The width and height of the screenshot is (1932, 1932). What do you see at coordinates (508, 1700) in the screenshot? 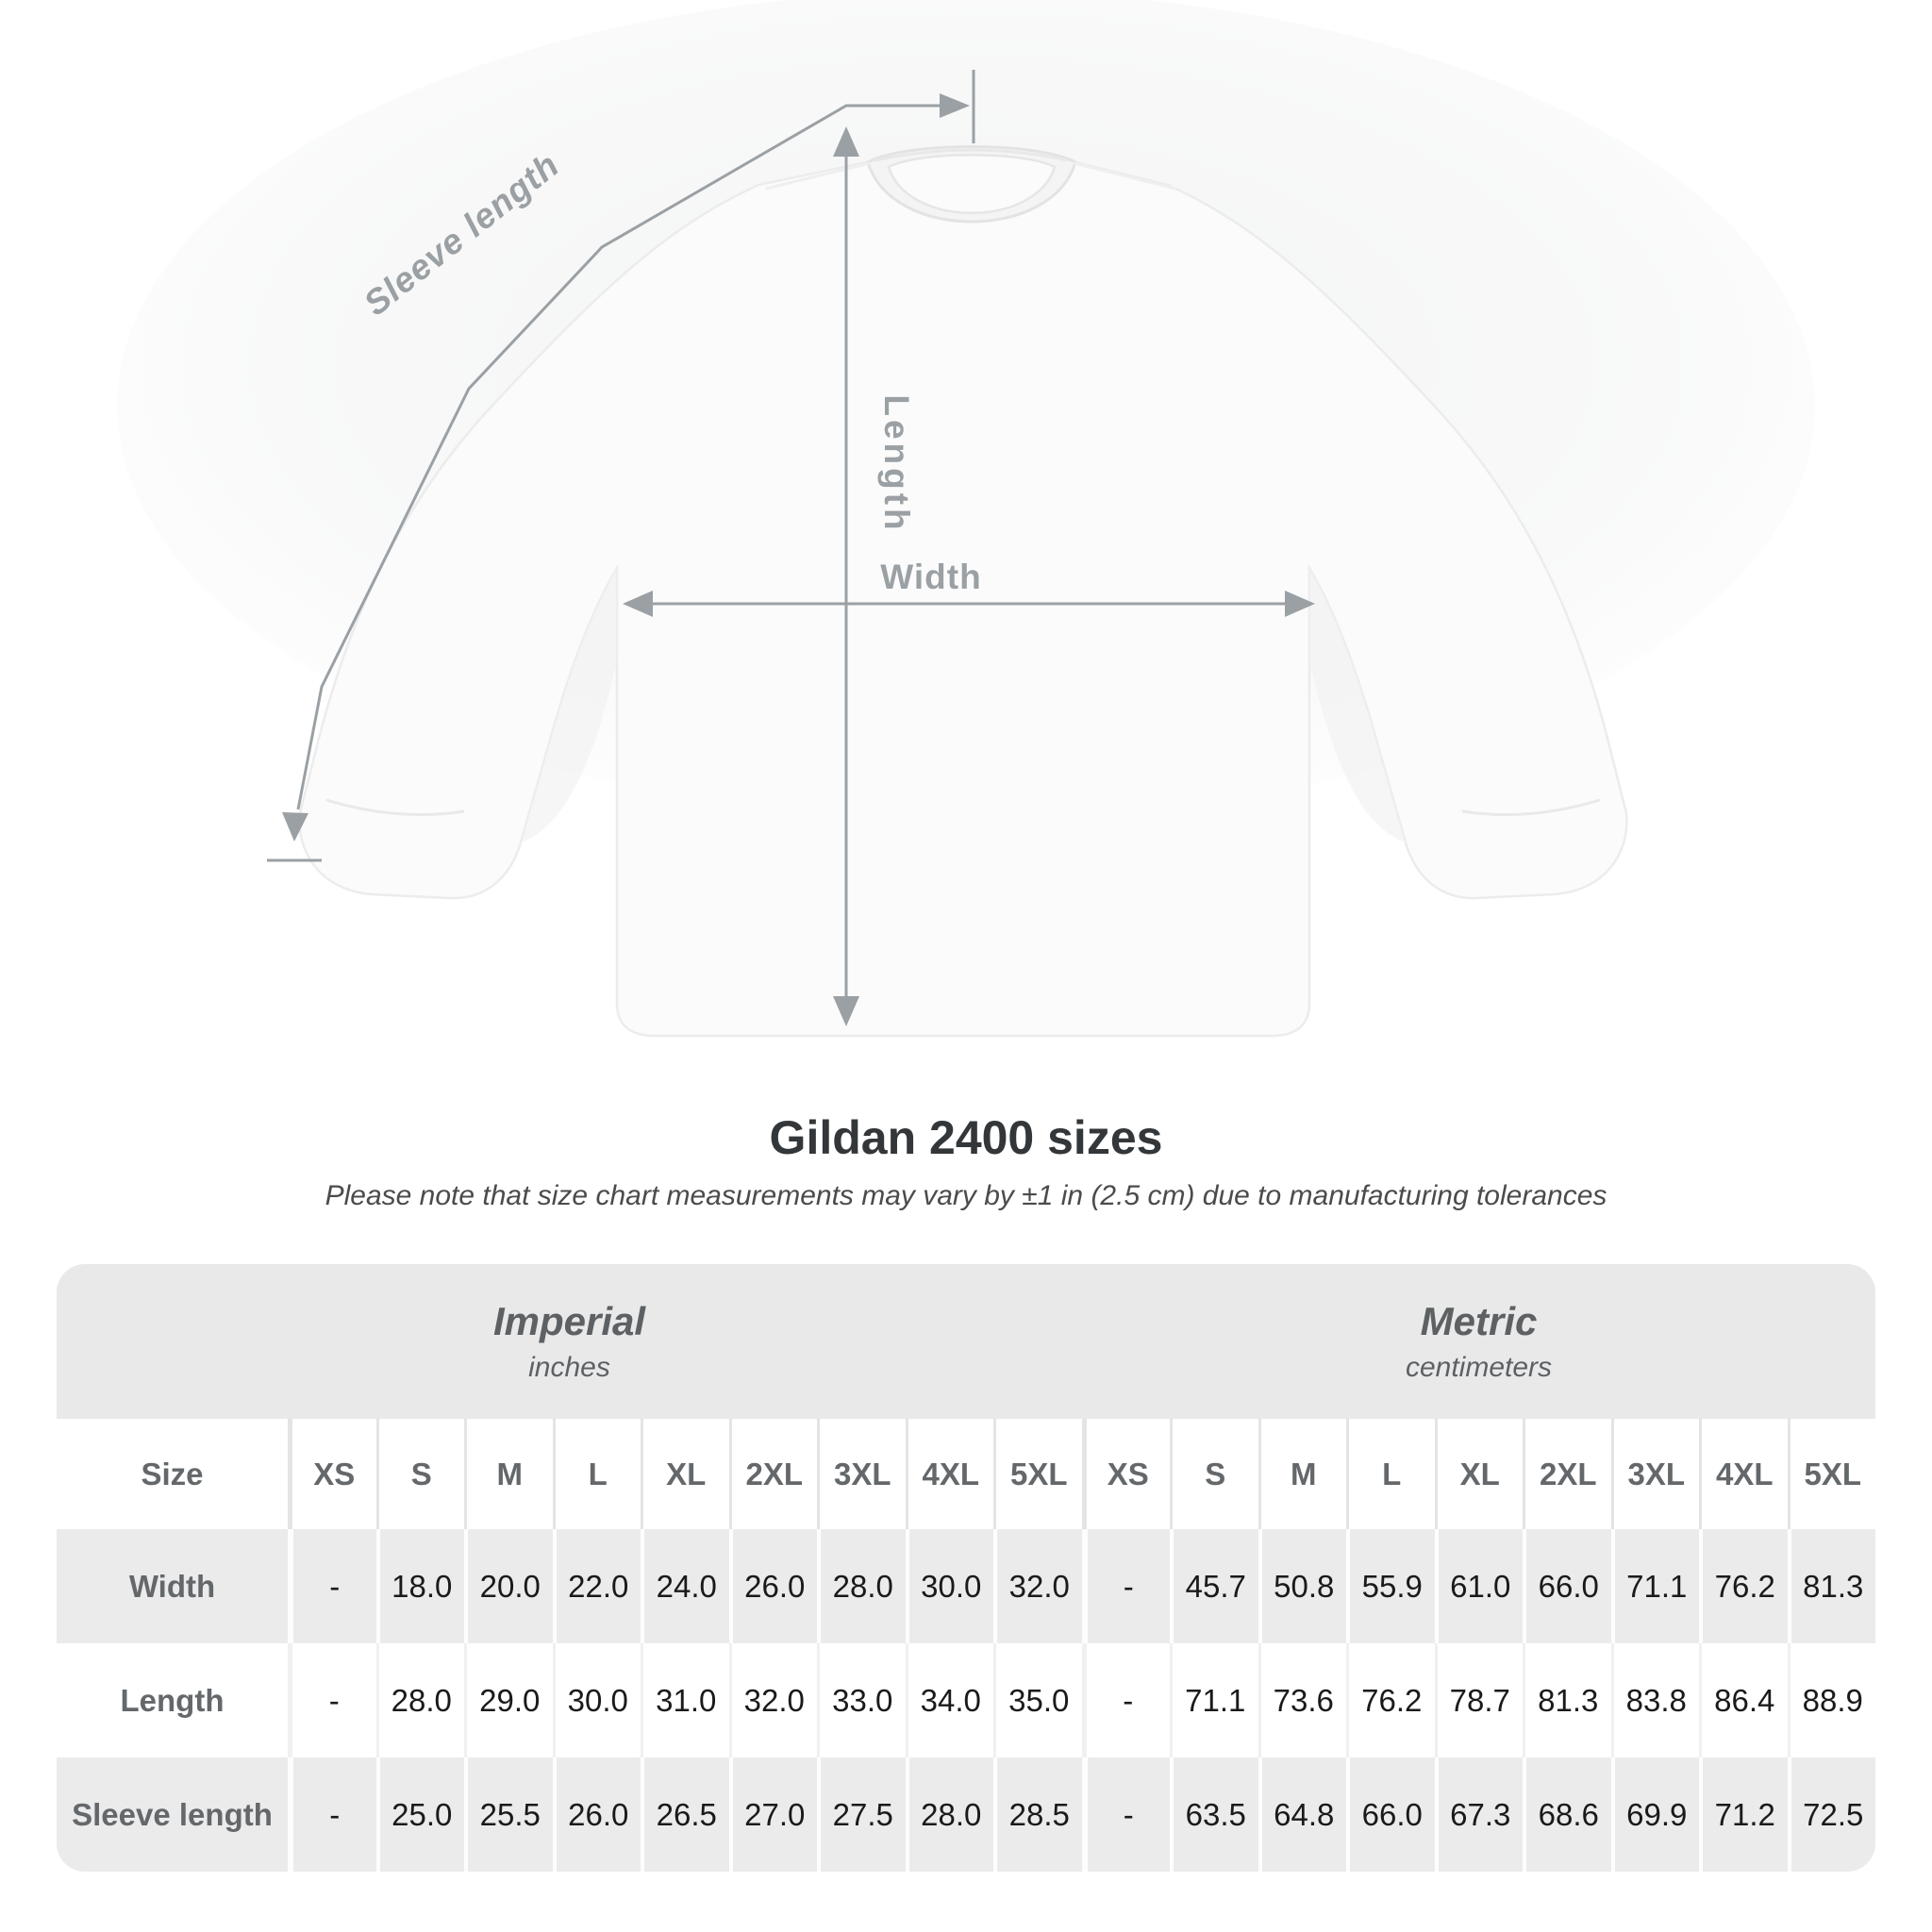
I see `value-cell: 29.0` at bounding box center [508, 1700].